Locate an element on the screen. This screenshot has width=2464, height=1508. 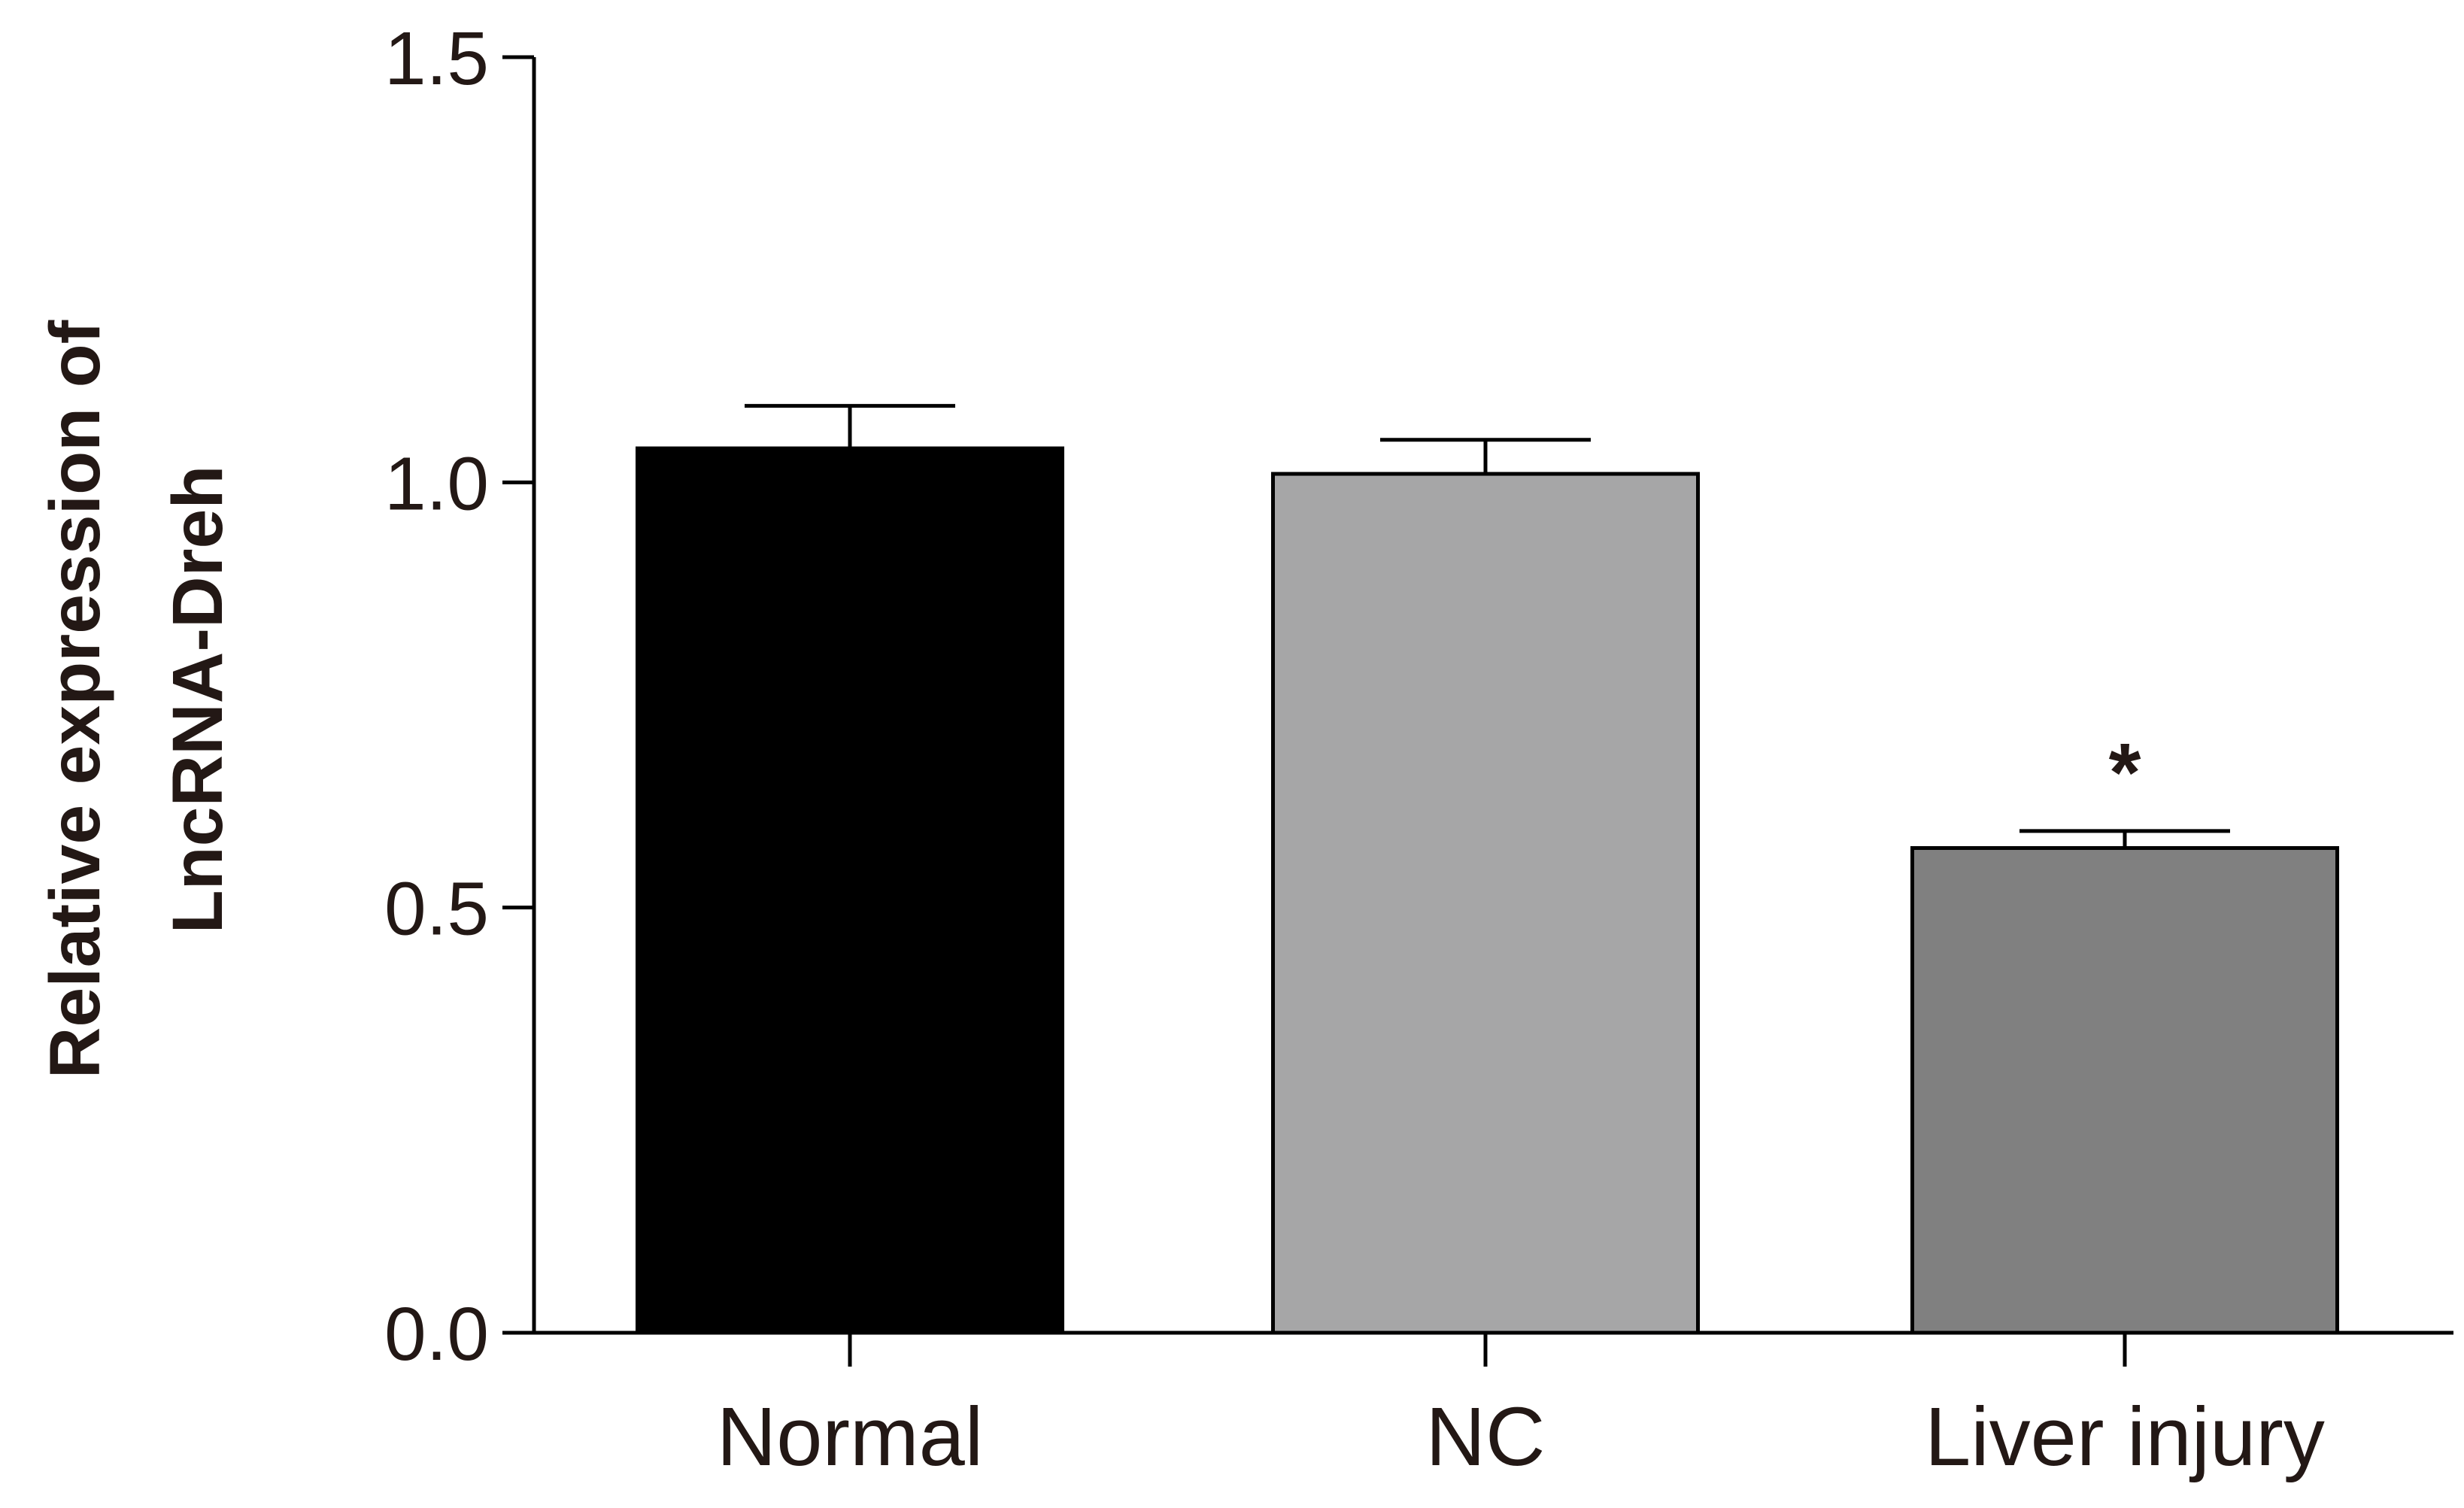
significance-marker: * is located at coordinates (2125, 773).